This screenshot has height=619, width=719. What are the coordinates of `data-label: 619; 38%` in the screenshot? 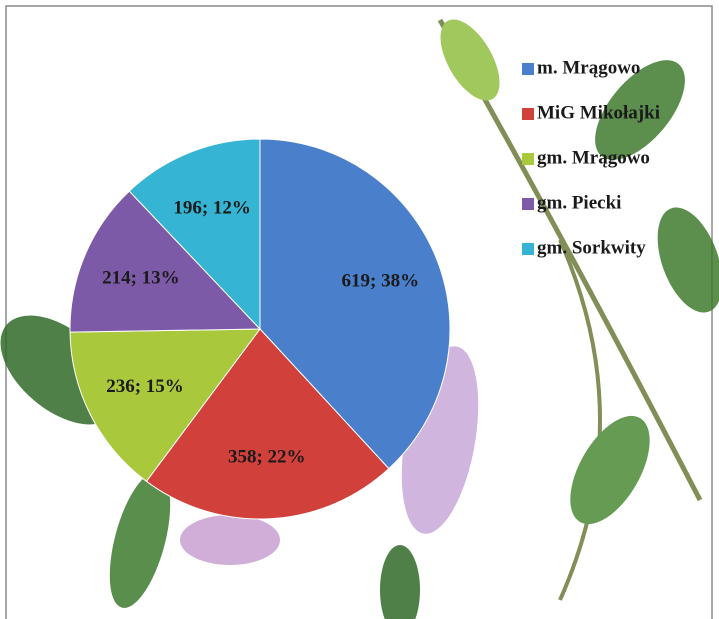 It's located at (381, 280).